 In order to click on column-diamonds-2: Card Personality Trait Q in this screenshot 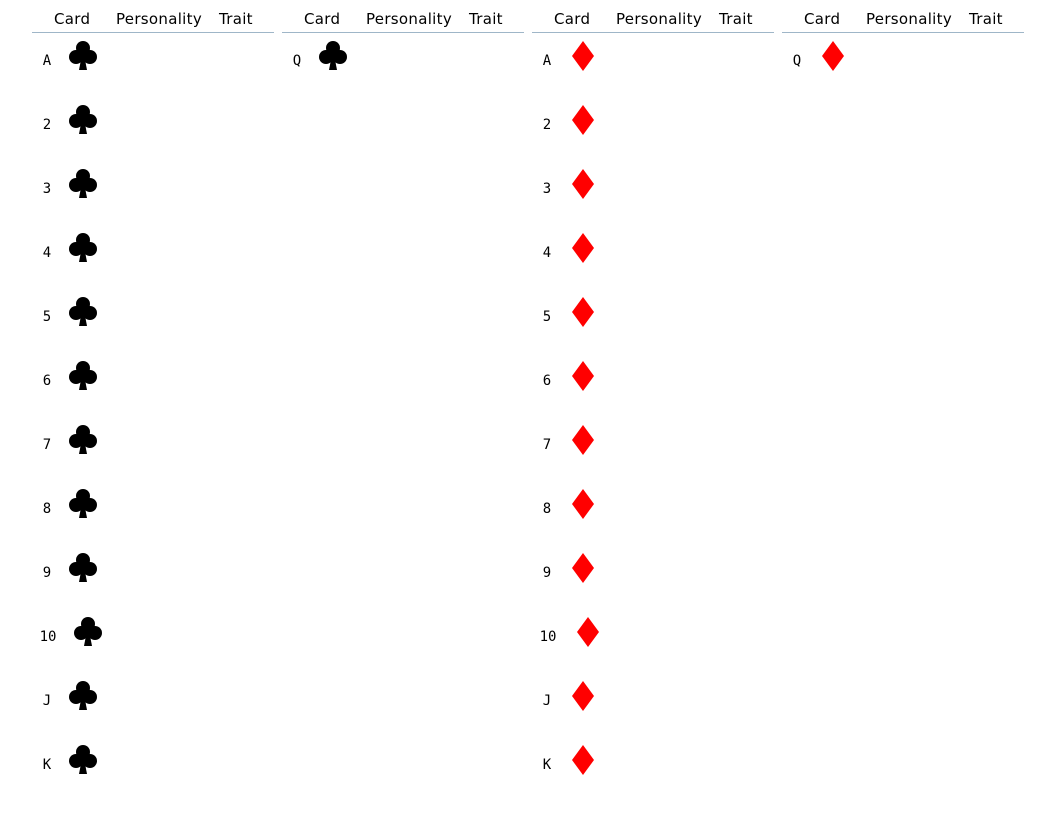, I will do `click(903, 48)`.